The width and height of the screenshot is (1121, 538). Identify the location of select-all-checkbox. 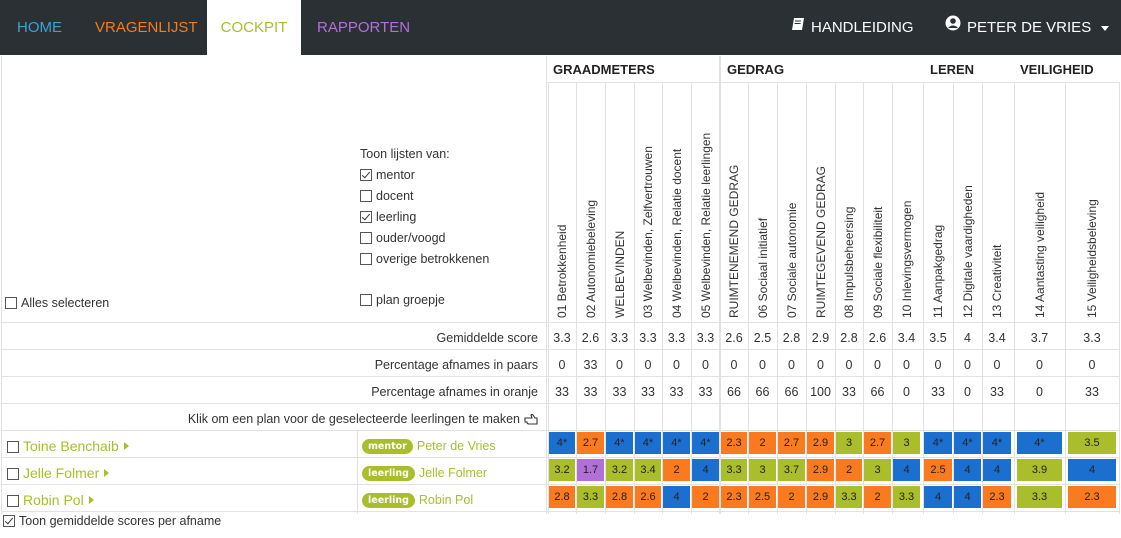
(11, 303).